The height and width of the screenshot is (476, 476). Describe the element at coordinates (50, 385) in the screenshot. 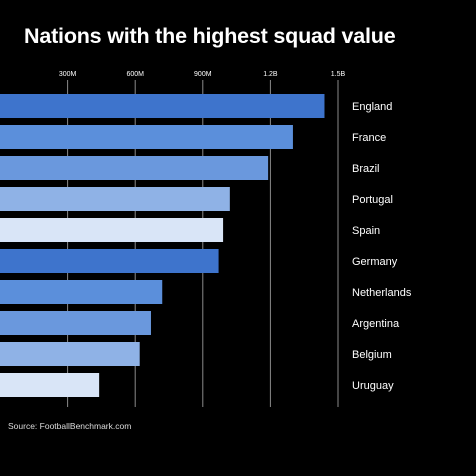

I see `bar-uruguay` at that location.